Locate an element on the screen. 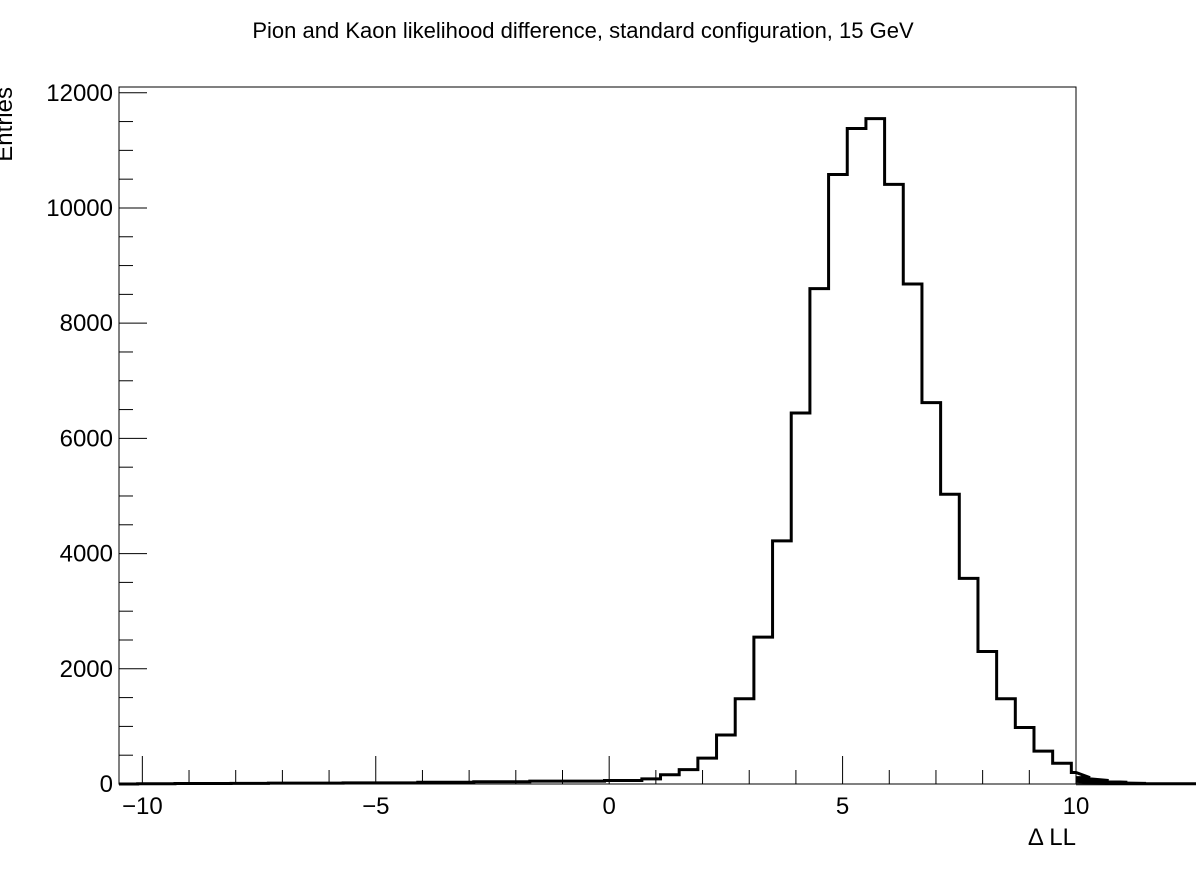 The image size is (1196, 872). y-axis-title: Entries is located at coordinates (9, 124).